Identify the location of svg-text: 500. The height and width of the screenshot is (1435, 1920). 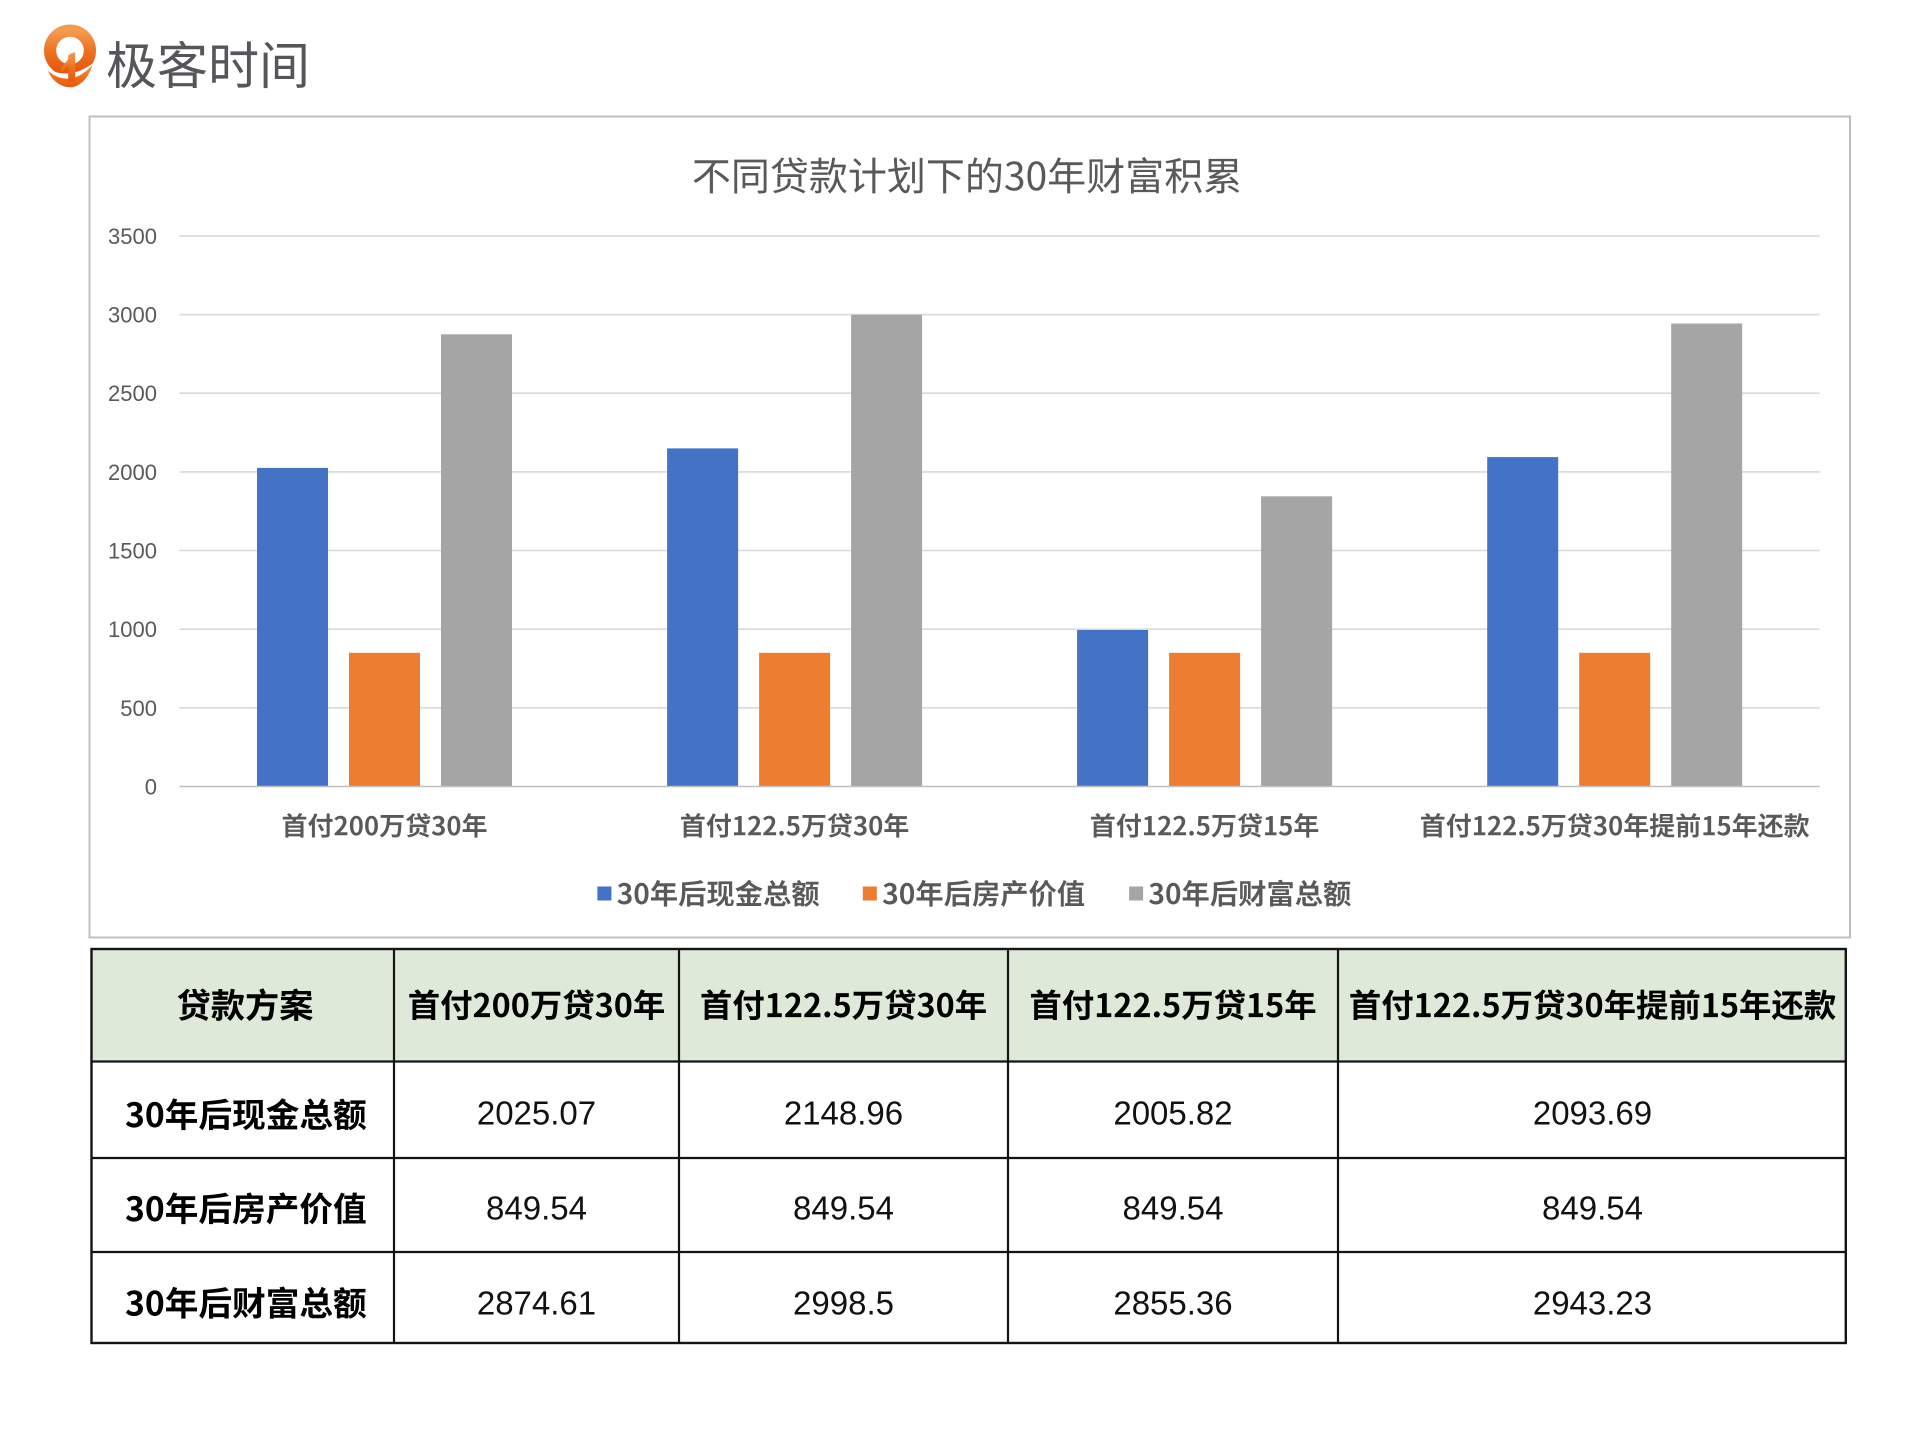
(138, 708).